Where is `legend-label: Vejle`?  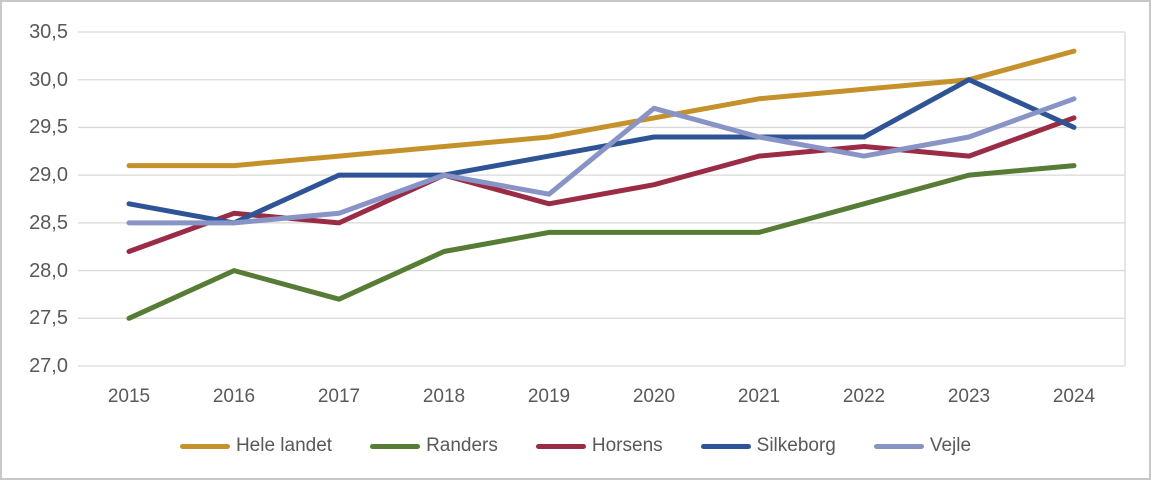
legend-label: Vejle is located at coordinates (950, 445).